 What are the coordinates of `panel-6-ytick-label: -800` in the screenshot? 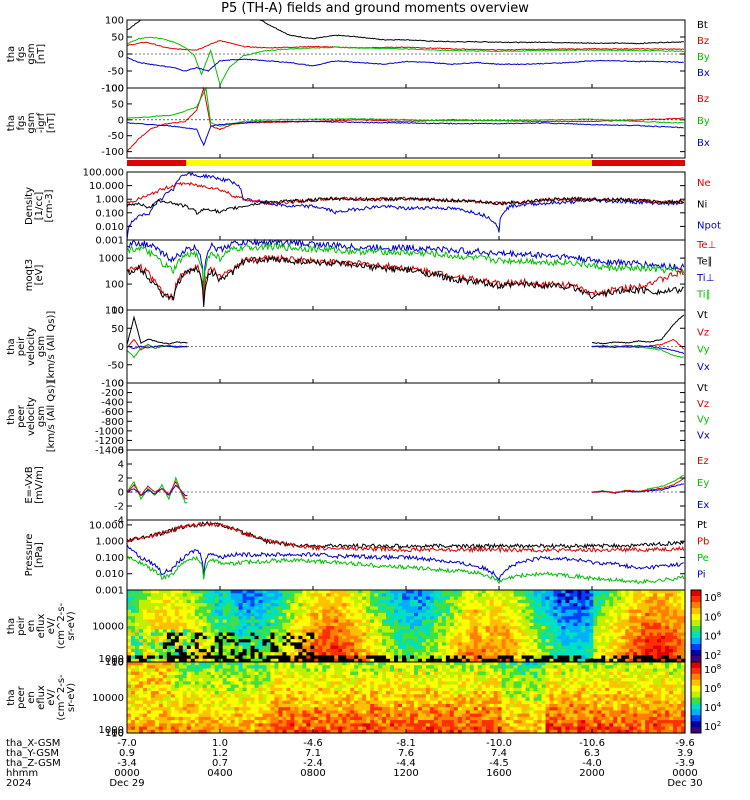 It's located at (112, 422).